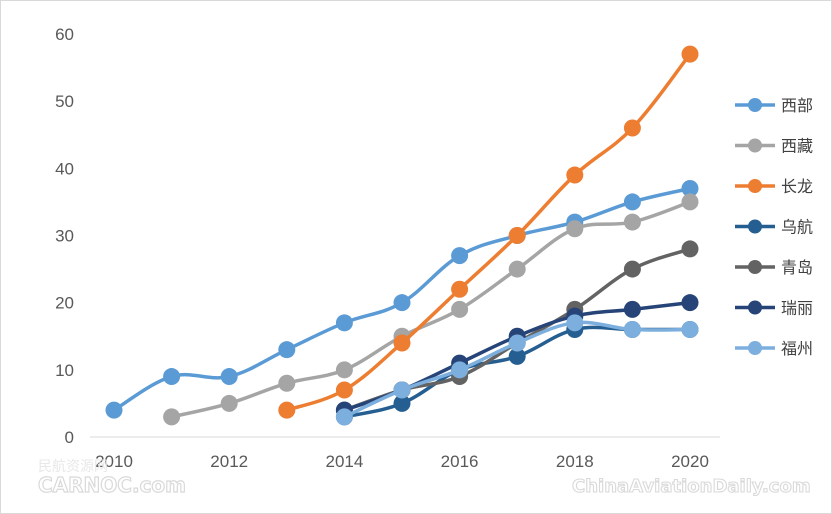 This screenshot has width=832, height=514. What do you see at coordinates (64, 101) in the screenshot?
I see `y-tick-label: 50` at bounding box center [64, 101].